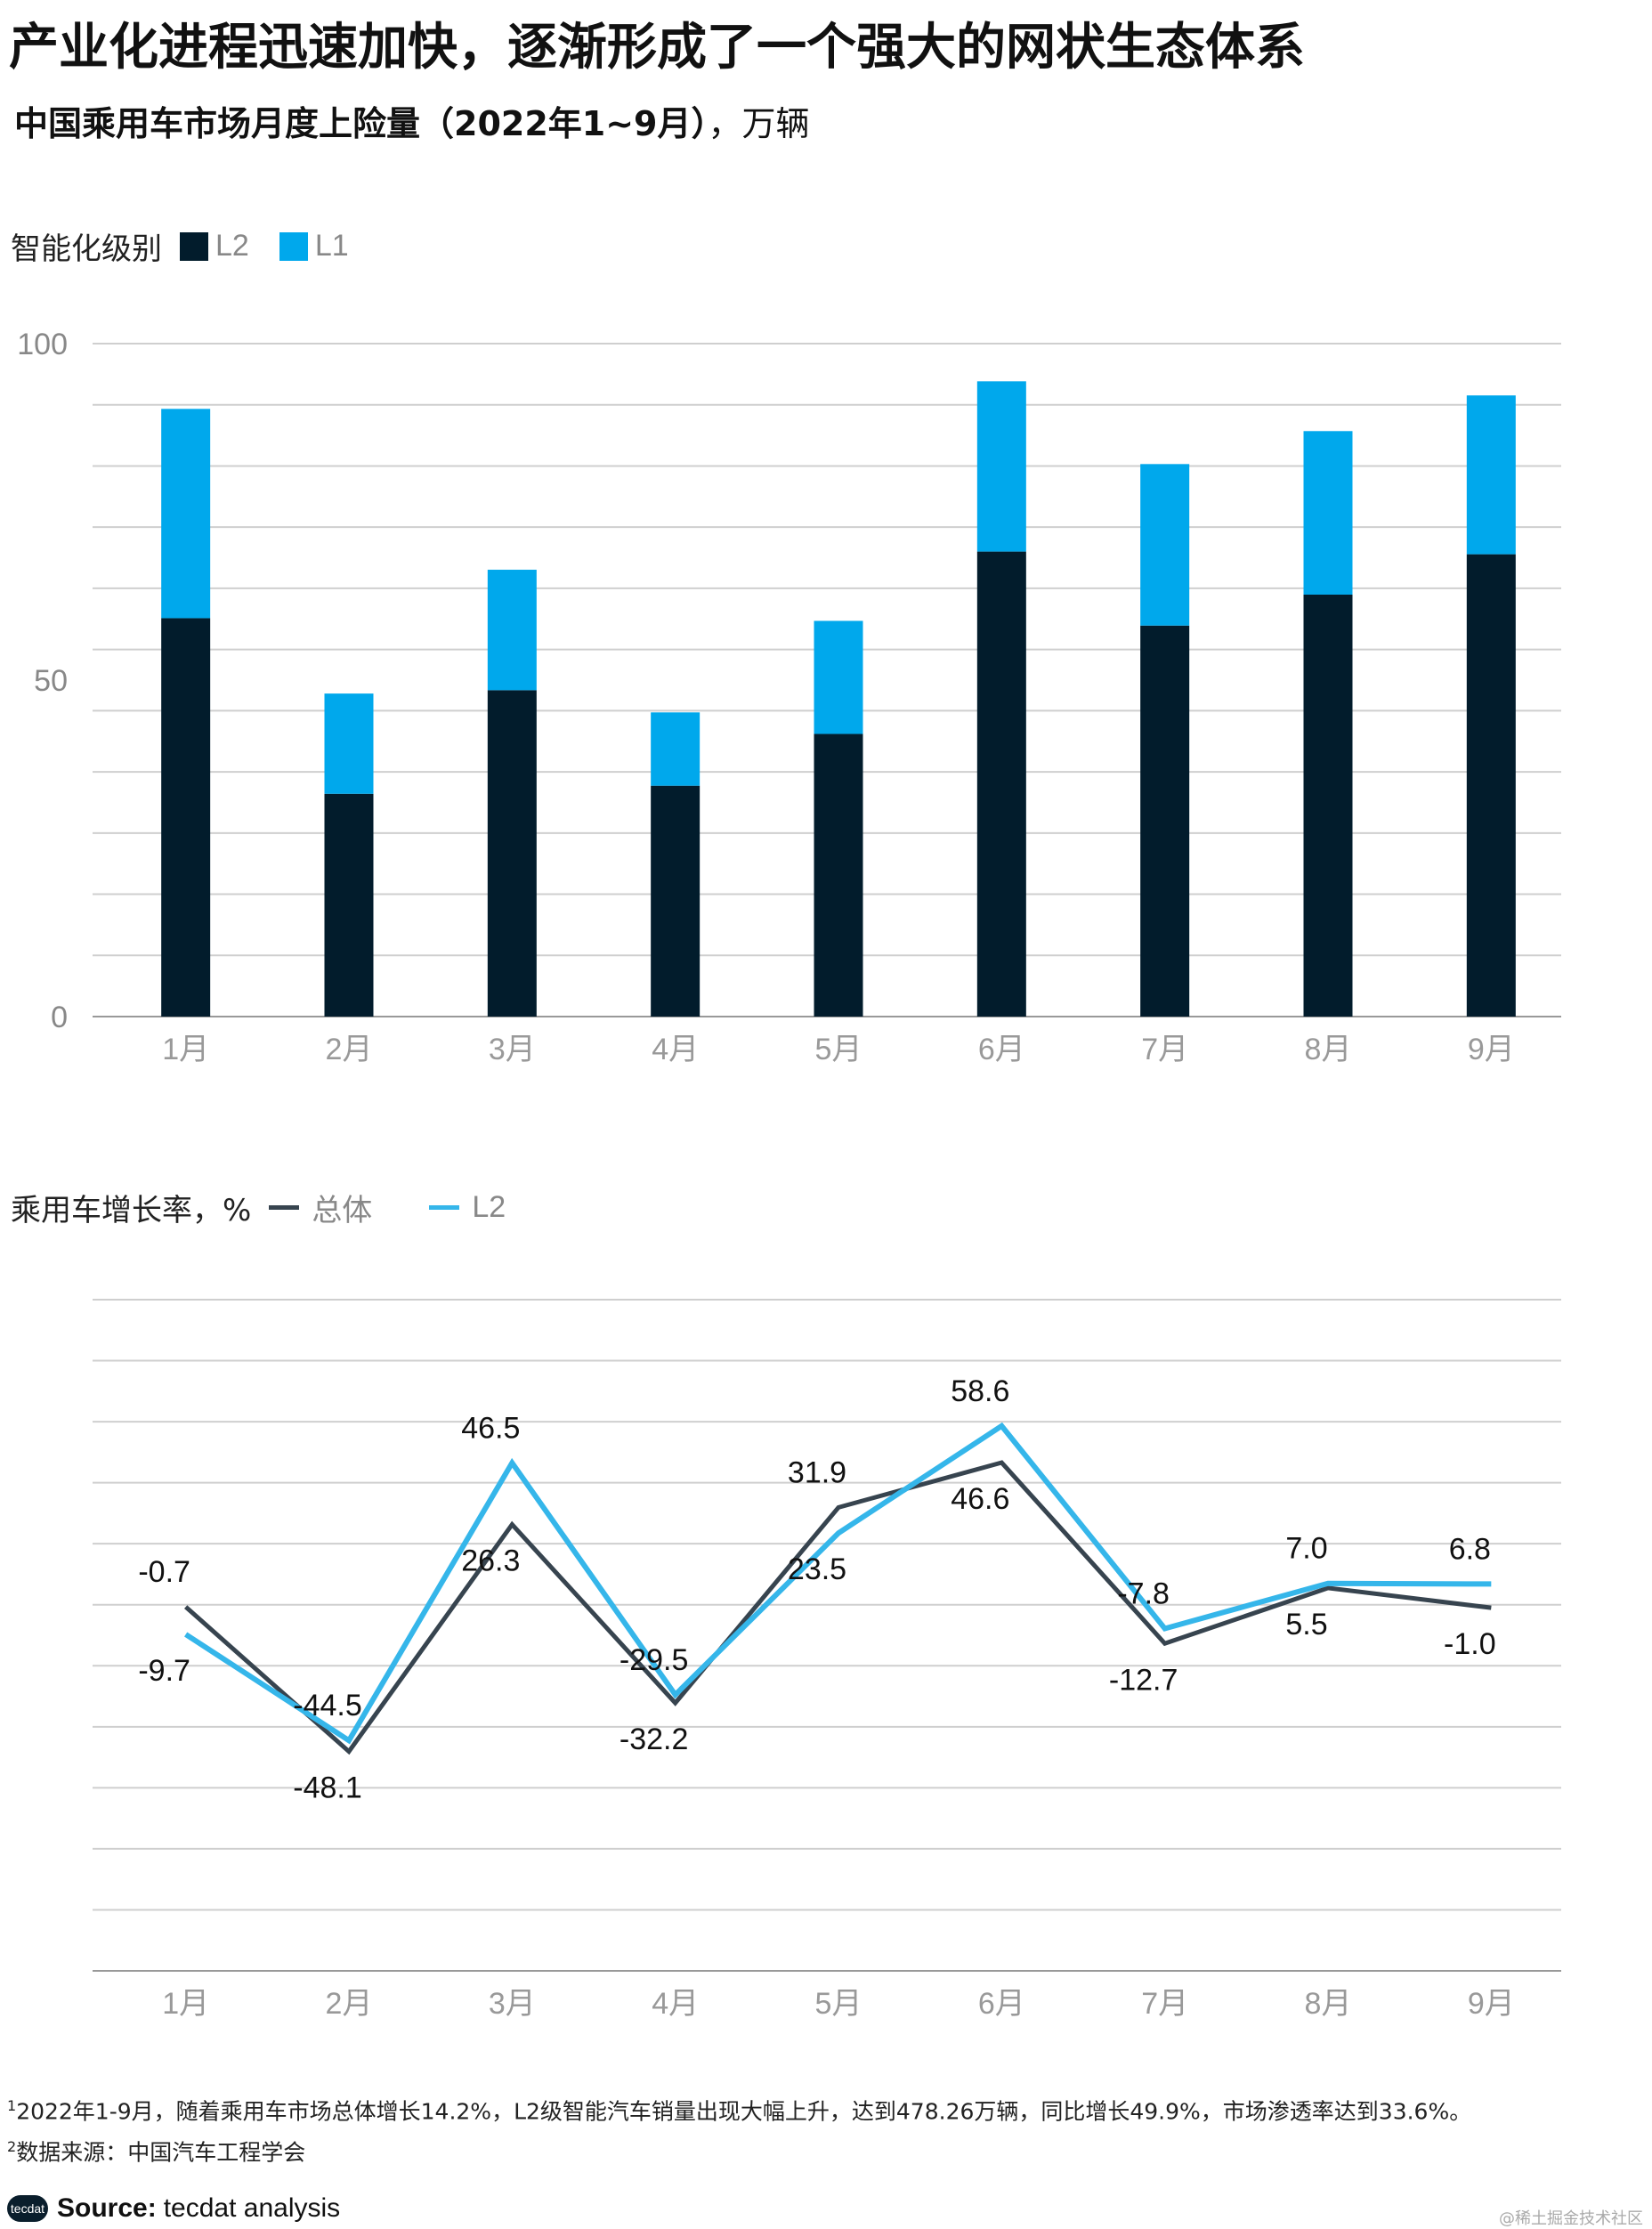  I want to click on legend-item-overall: 总体, so click(320, 1207).